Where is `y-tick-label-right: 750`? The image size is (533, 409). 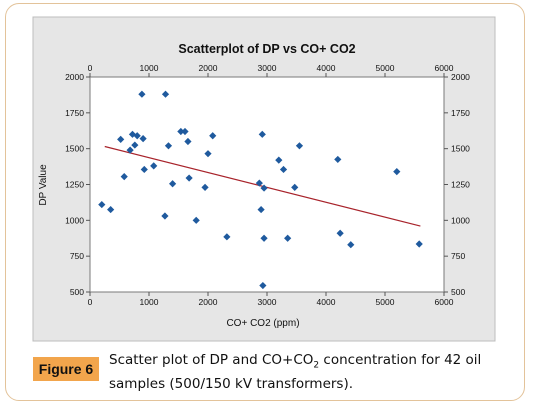 y-tick-label-right: 750 is located at coordinates (458, 256).